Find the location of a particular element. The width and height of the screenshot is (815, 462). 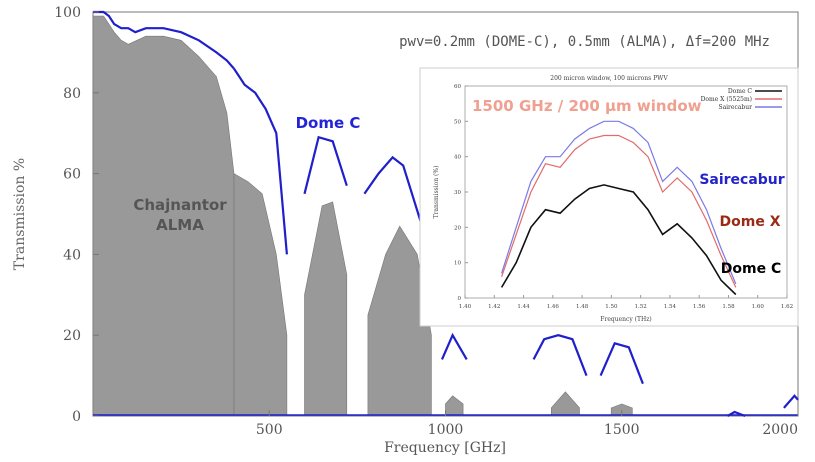

inset-x-tick-label: 1.46 is located at coordinates (553, 307).